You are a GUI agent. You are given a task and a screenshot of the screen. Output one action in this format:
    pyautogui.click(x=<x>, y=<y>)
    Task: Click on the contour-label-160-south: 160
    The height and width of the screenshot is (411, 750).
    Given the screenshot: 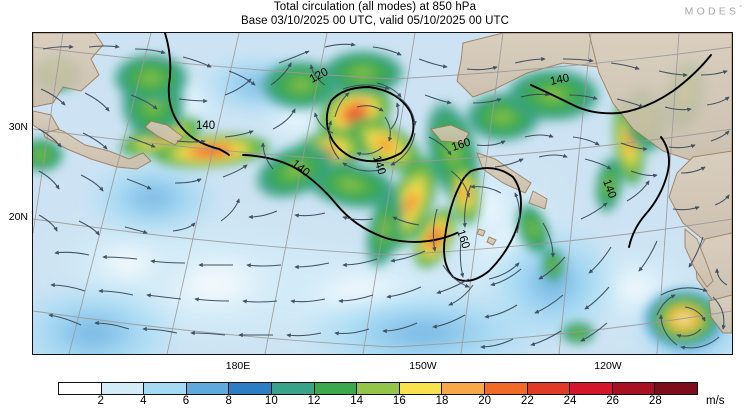 What is the action you would take?
    pyautogui.click(x=462, y=239)
    